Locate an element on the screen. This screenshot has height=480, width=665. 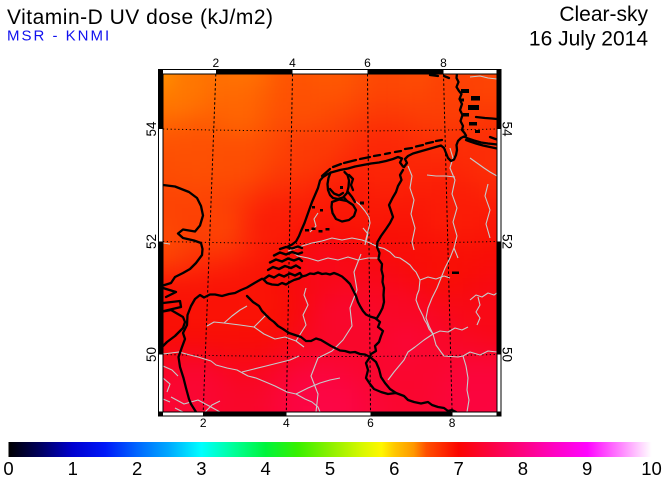
svg-text: 3 is located at coordinates (201, 468).